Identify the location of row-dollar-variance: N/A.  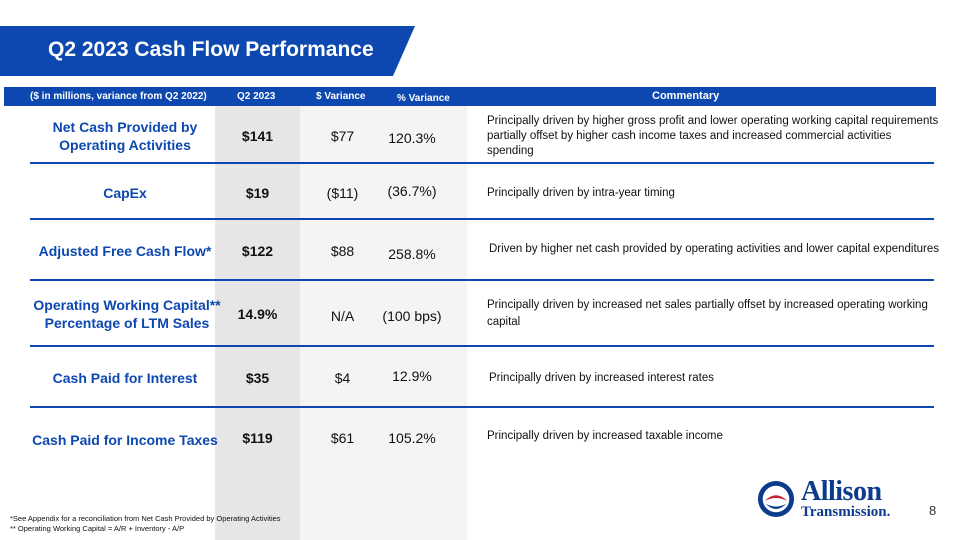
(342, 316).